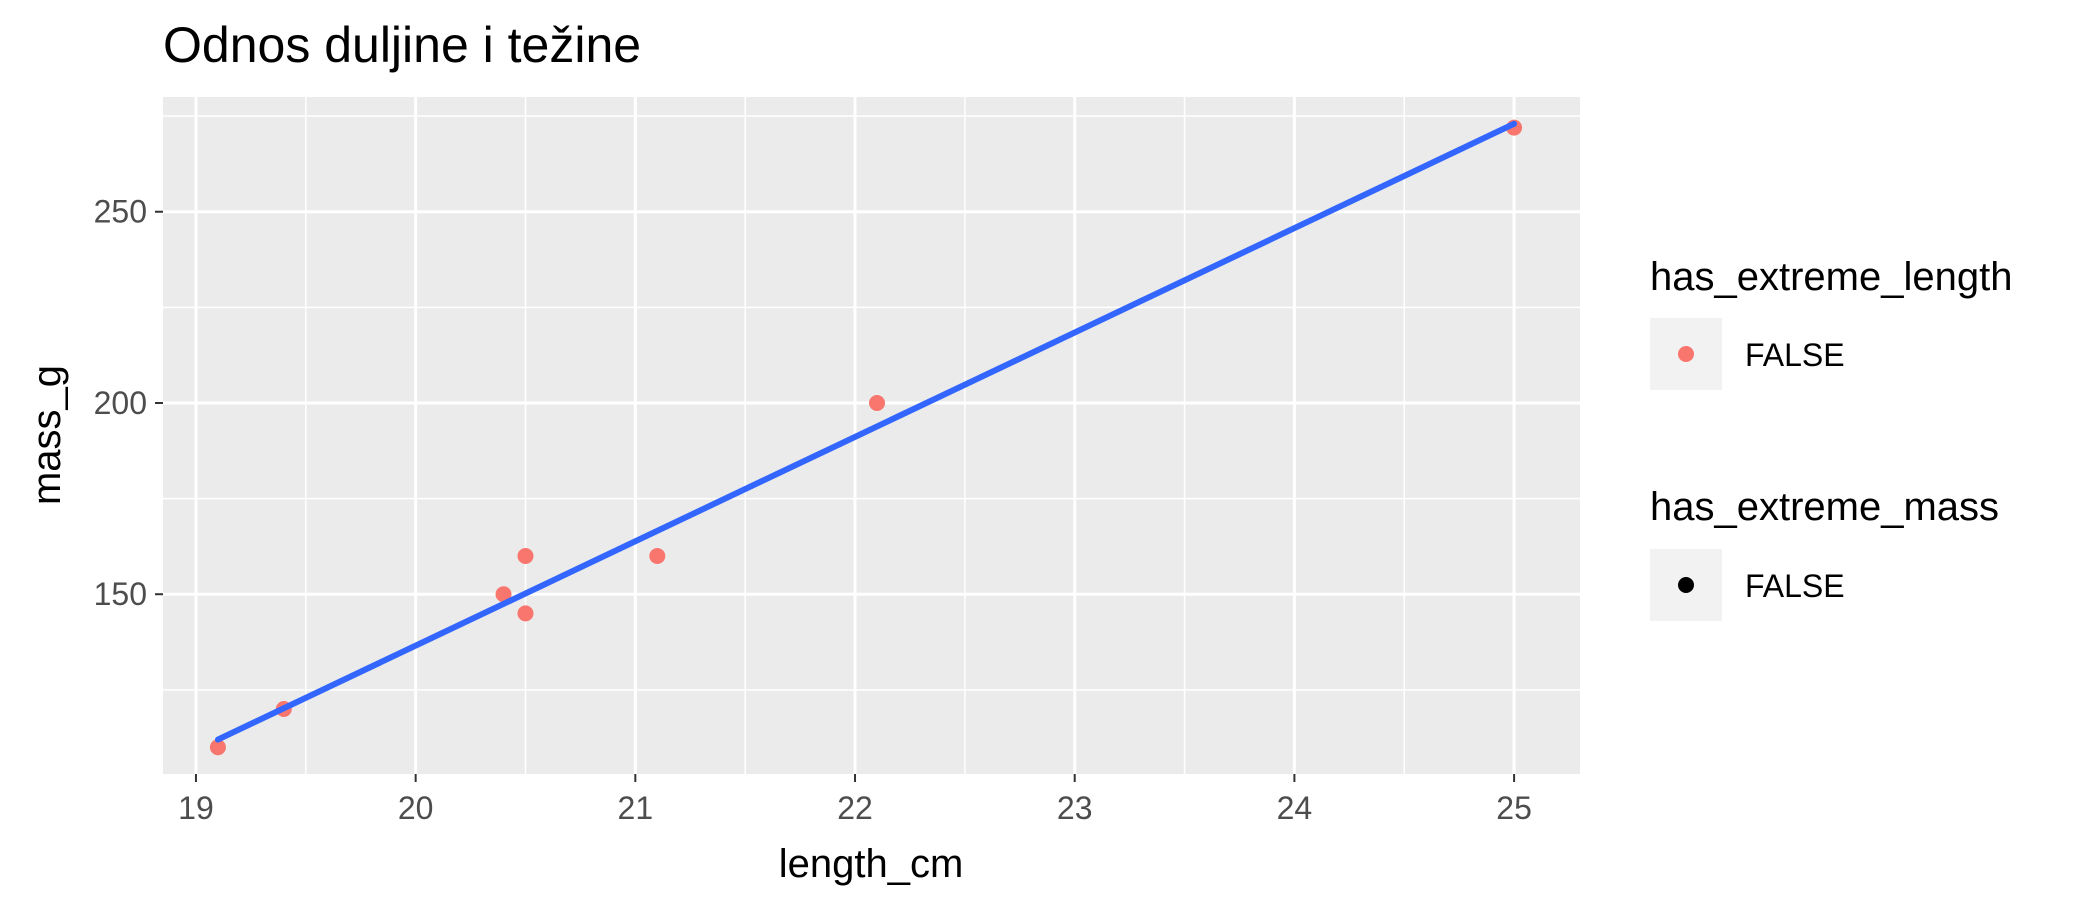 The width and height of the screenshot is (2100, 900). What do you see at coordinates (196, 808) in the screenshot?
I see `x-tick-label: 19` at bounding box center [196, 808].